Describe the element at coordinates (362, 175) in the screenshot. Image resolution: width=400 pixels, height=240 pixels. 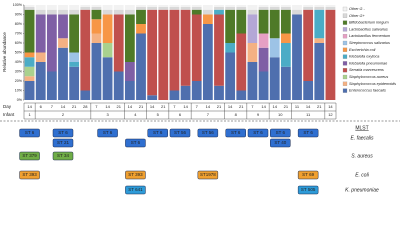
I see `mlst-row-label: E. coli` at that location.